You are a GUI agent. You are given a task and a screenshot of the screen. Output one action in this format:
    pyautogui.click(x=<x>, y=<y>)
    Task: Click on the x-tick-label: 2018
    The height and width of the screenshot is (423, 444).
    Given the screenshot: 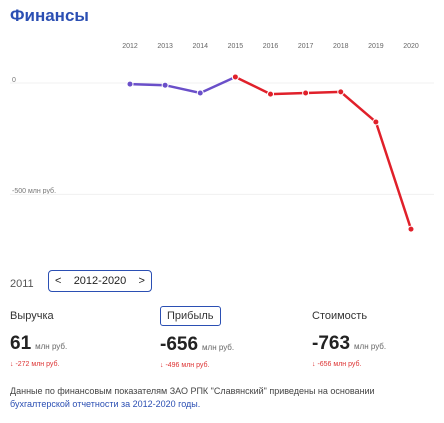 What is the action you would take?
    pyautogui.click(x=341, y=46)
    